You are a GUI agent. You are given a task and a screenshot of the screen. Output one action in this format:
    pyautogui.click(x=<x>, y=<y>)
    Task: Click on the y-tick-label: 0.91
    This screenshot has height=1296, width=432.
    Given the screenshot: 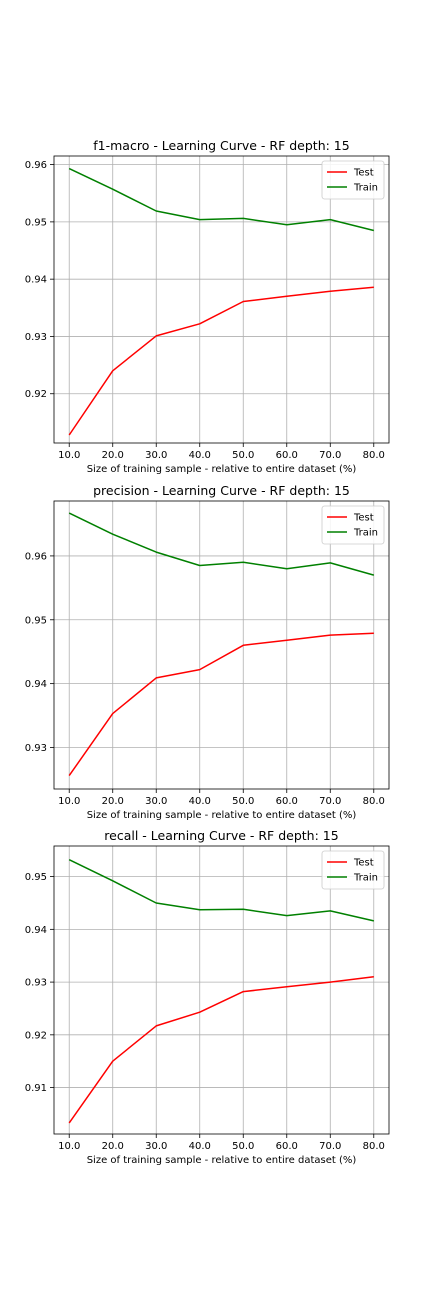 What is the action you would take?
    pyautogui.click(x=36, y=1088)
    